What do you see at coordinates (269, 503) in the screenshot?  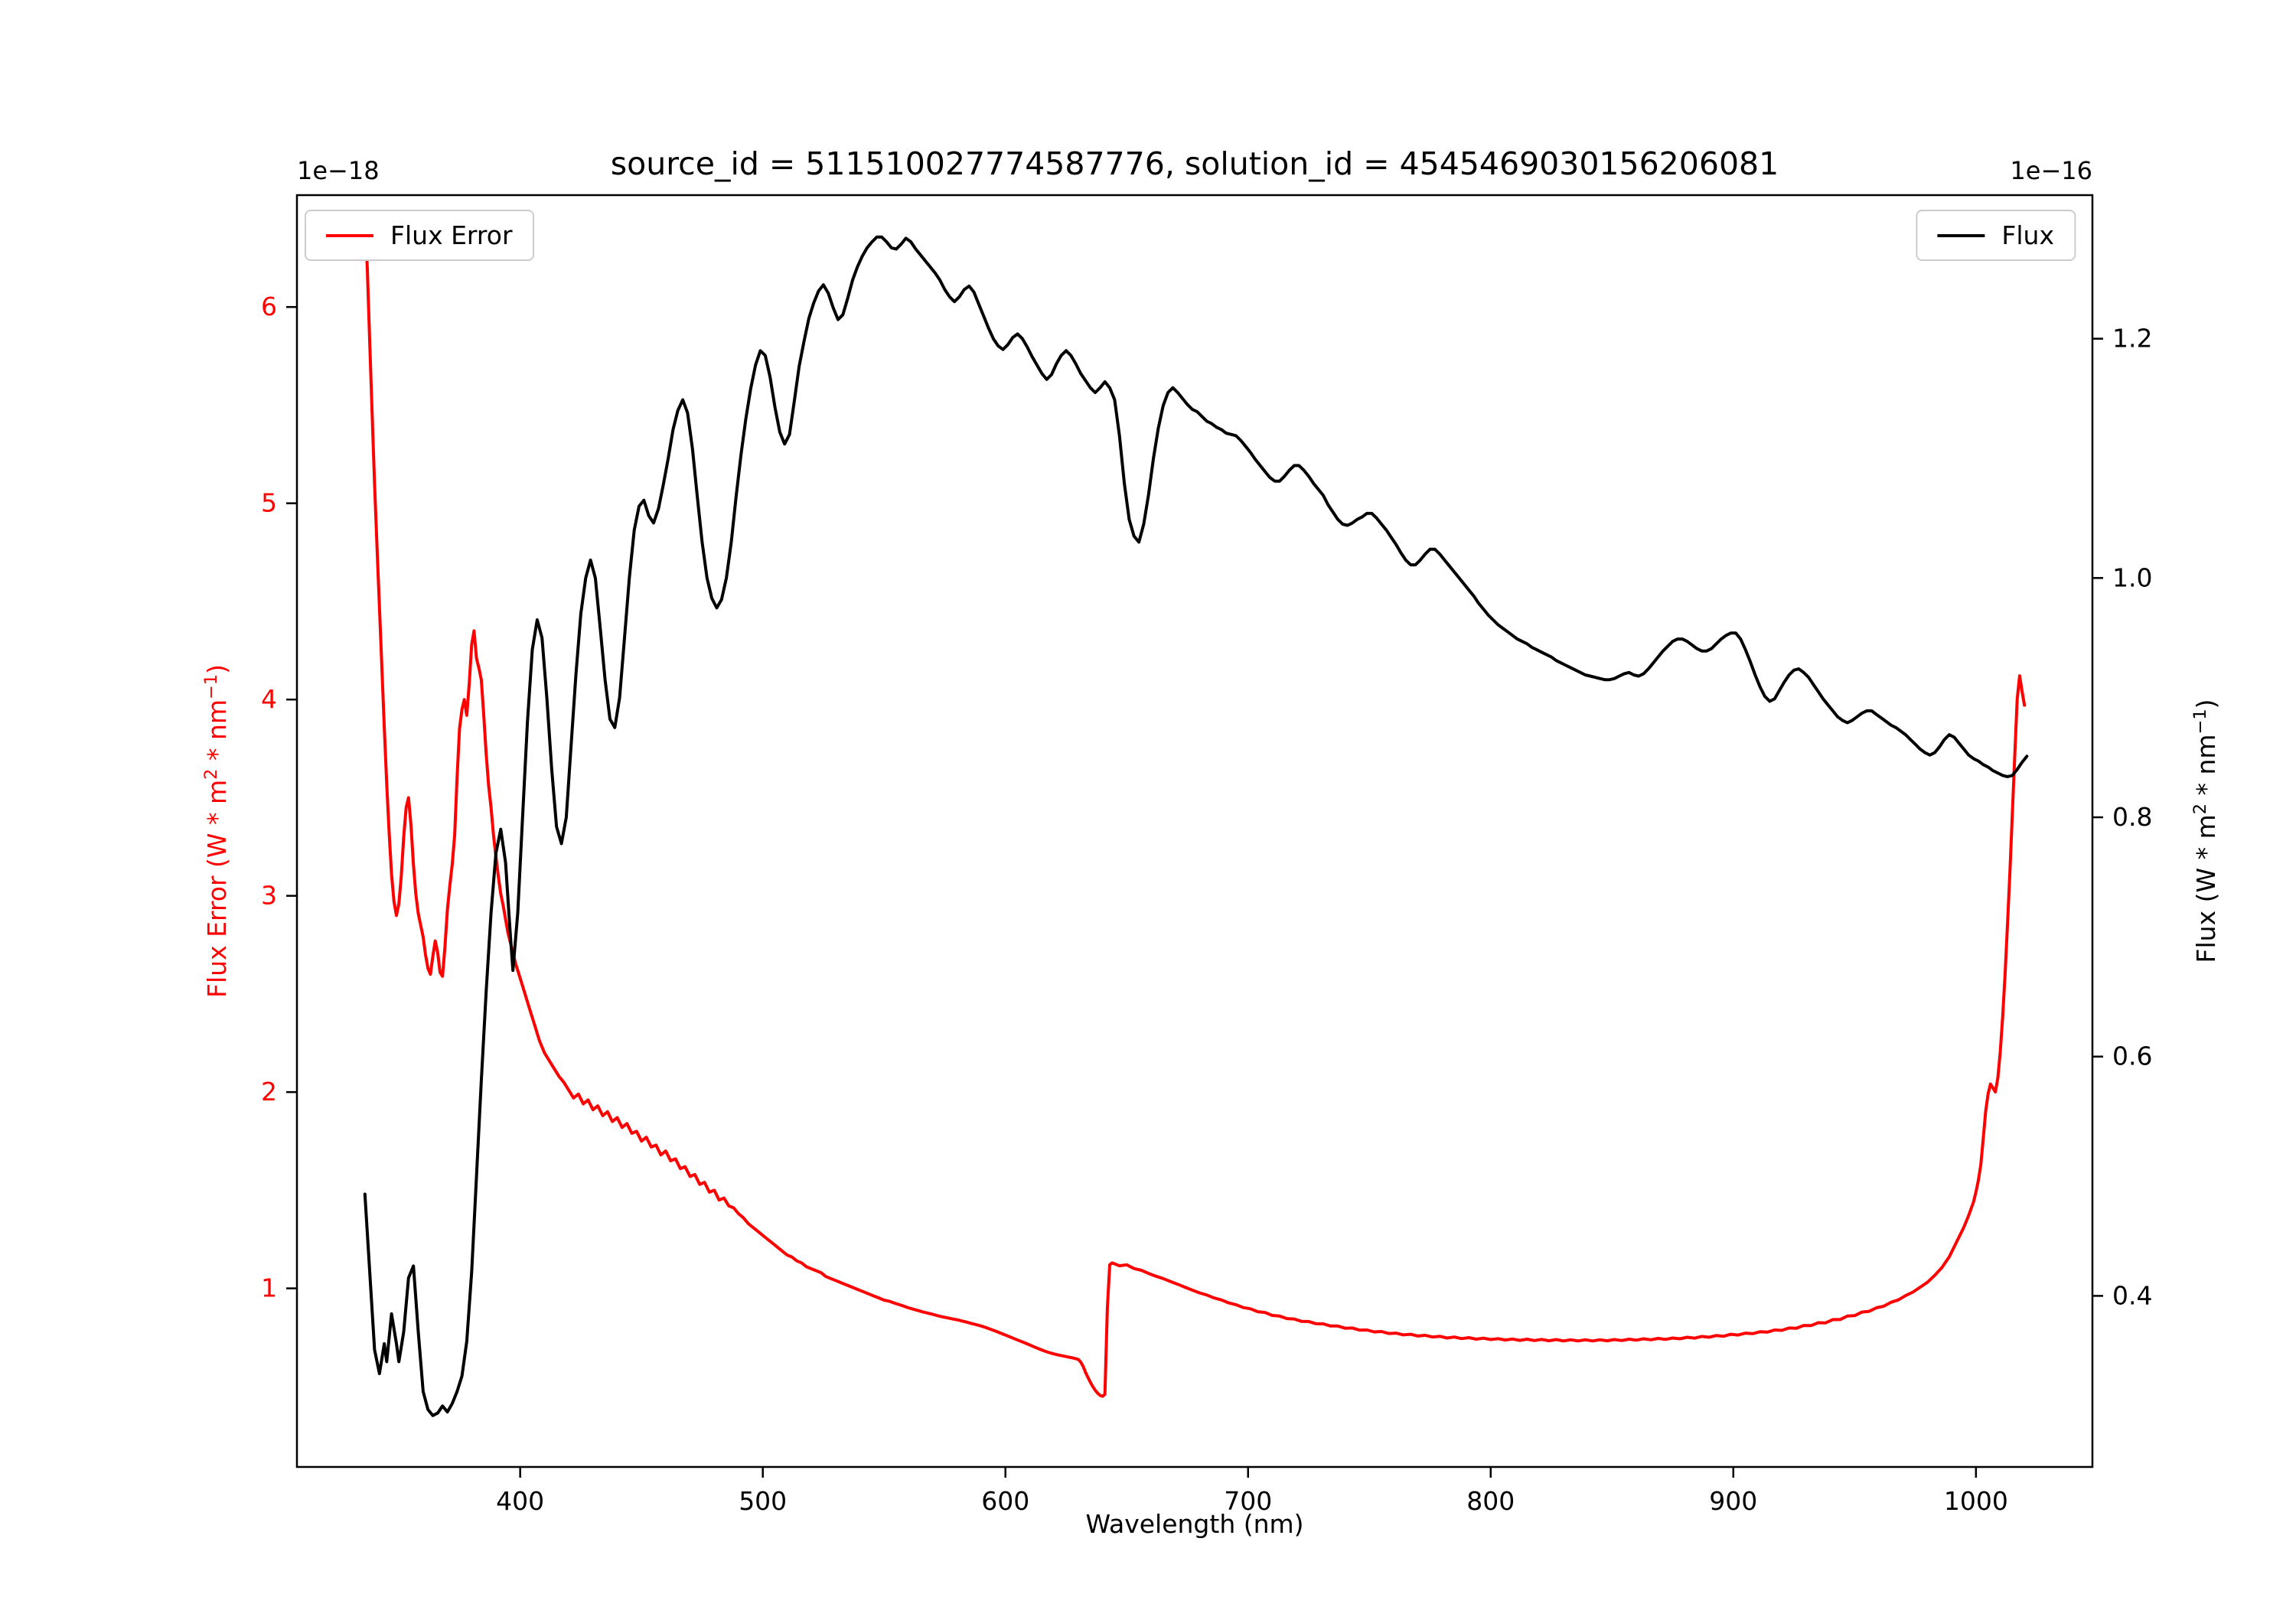 I see `left-y-tick-label: 5` at bounding box center [269, 503].